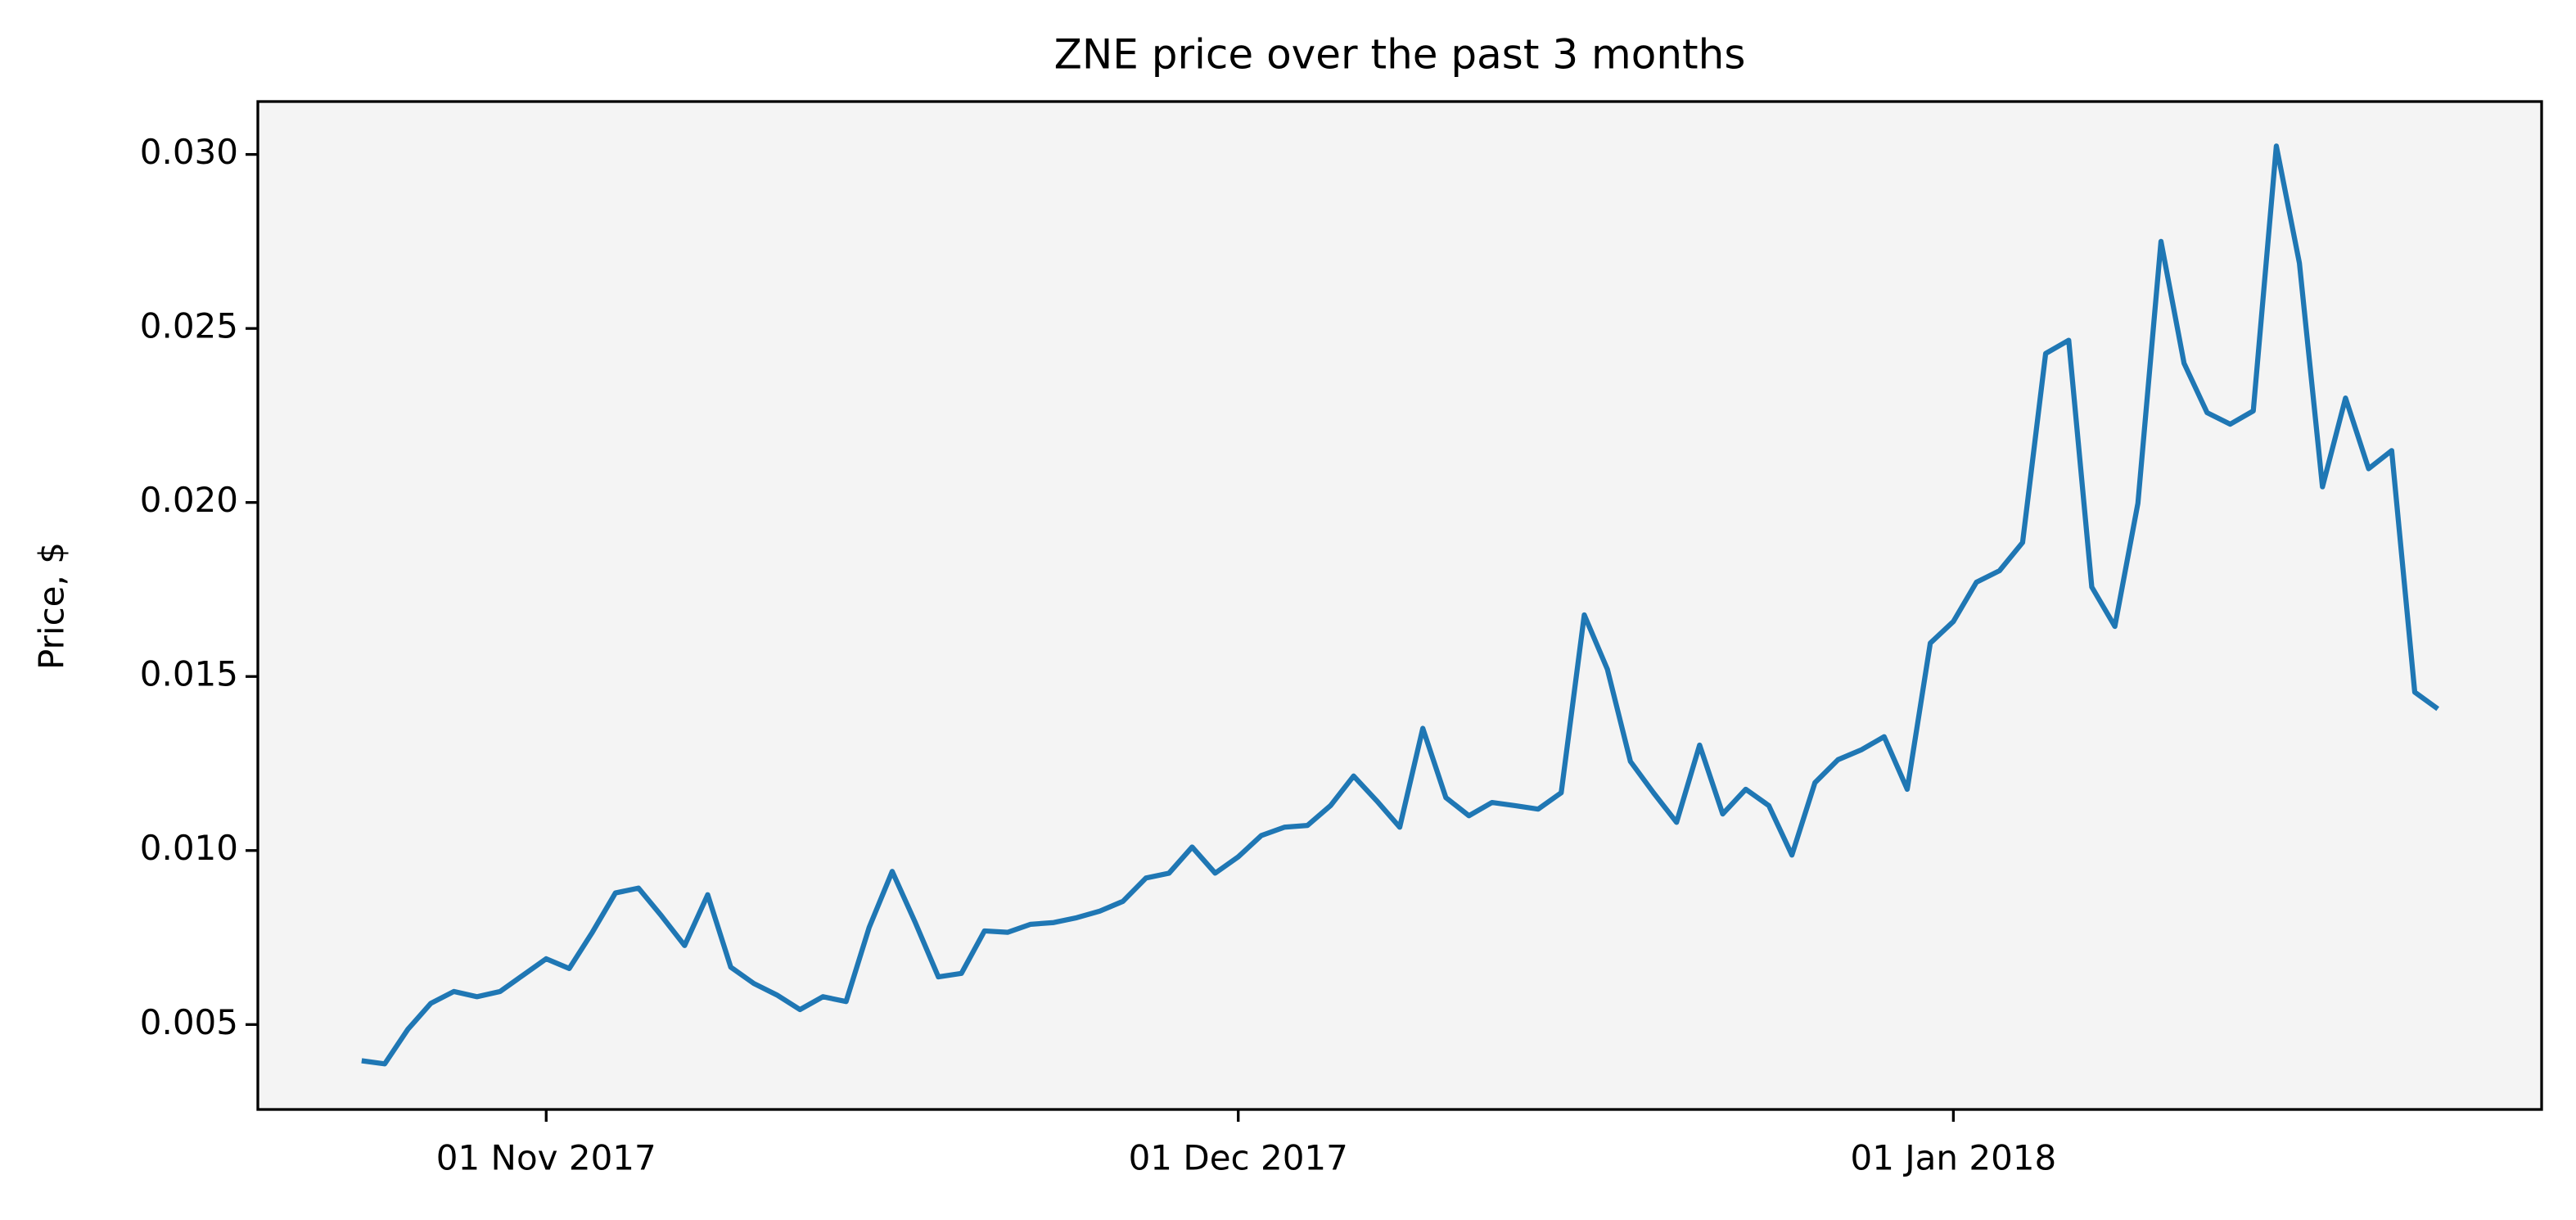 The width and height of the screenshot is (2576, 1220). Describe the element at coordinates (1238, 1158) in the screenshot. I see `x-tick-label: 01 Dec 2017` at that location.